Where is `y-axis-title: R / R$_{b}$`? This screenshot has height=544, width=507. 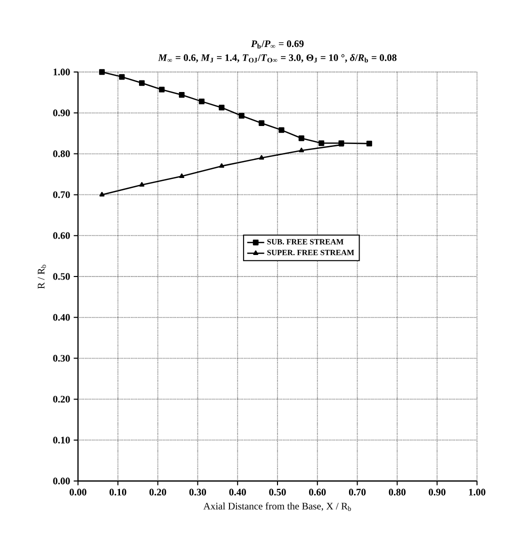 y-axis-title: R / R$_{b}$ is located at coordinates (42, 276).